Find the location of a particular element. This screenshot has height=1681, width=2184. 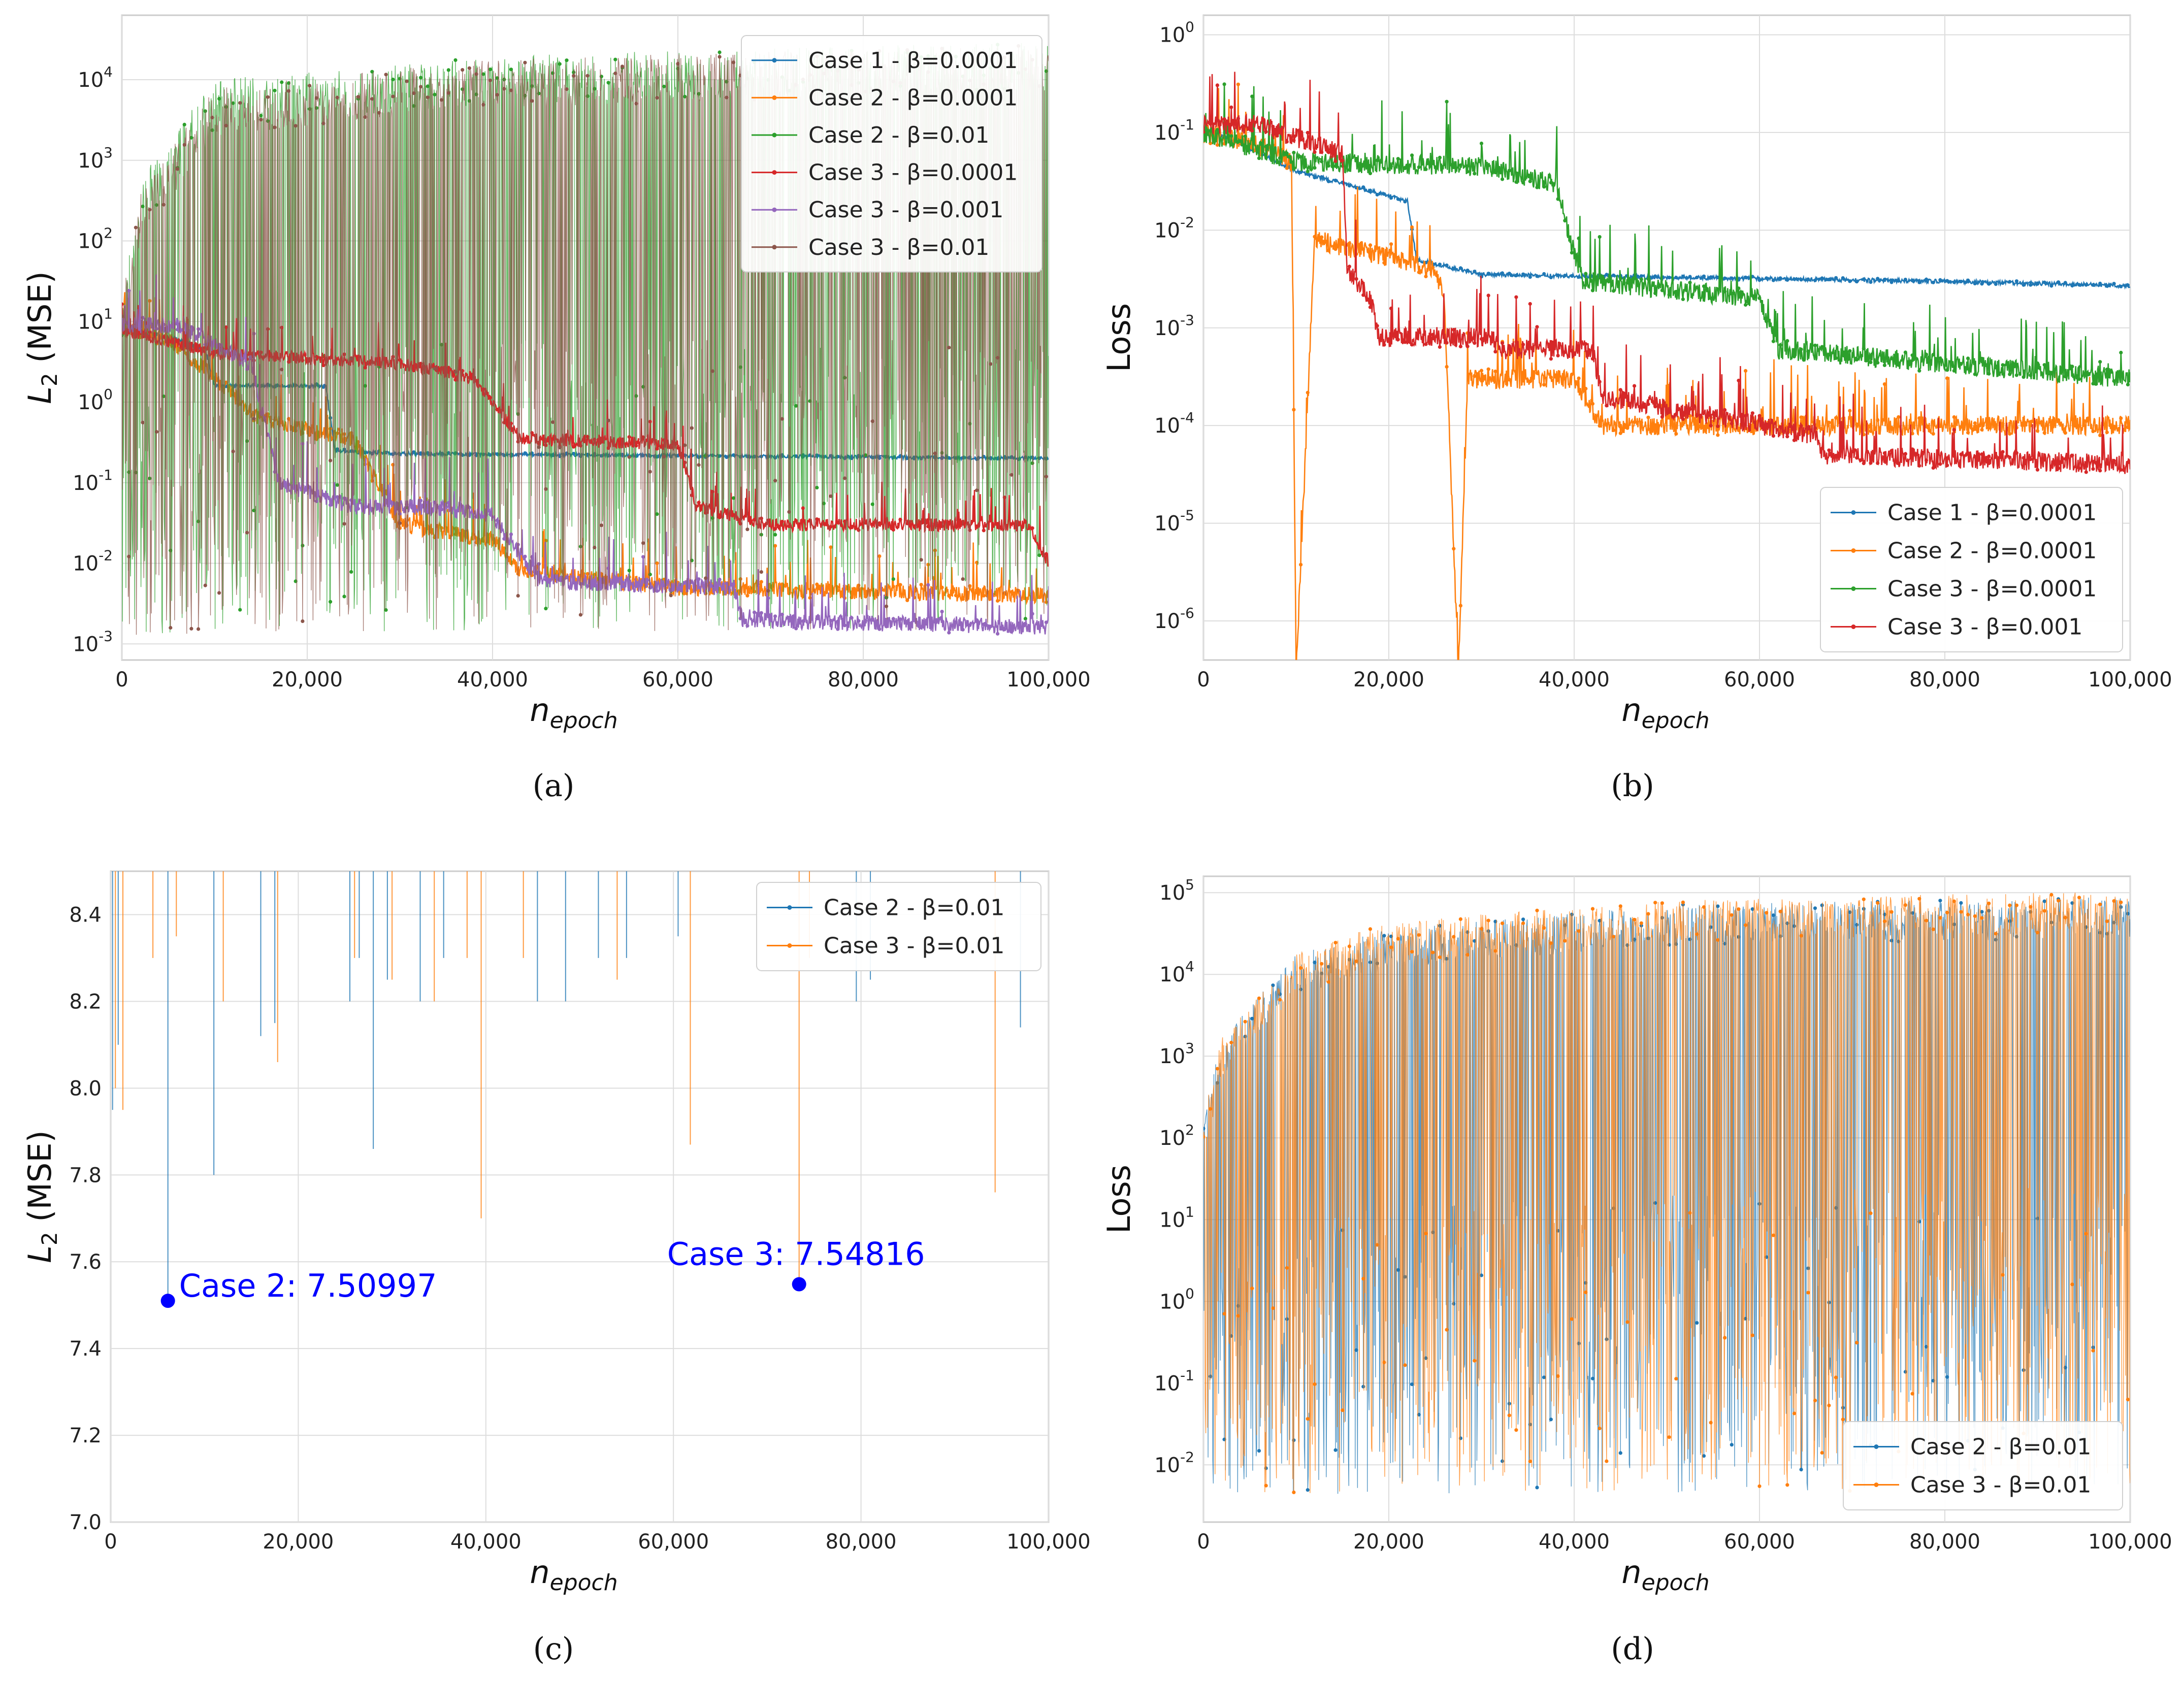

series-b is located at coordinates (1666, 366).